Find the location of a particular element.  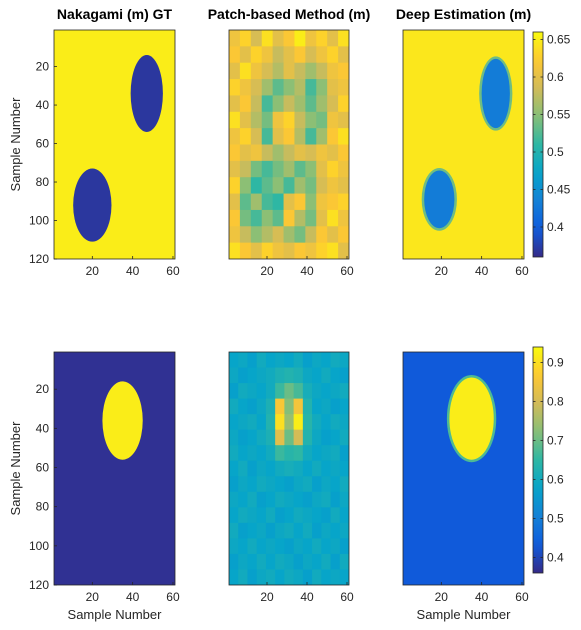

x-tick-label: 60 is located at coordinates (347, 271).